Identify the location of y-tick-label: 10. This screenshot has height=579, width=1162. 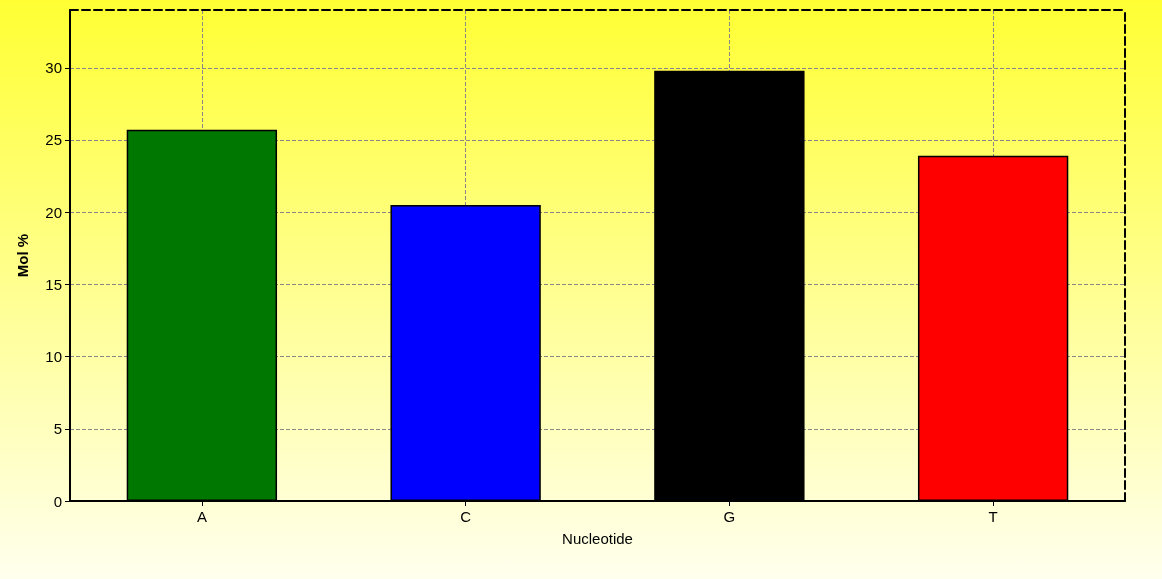
(53, 357).